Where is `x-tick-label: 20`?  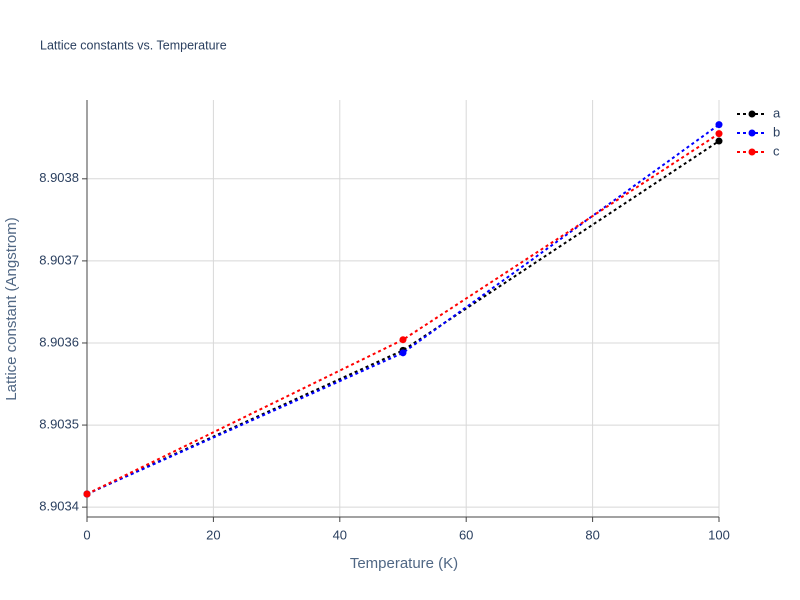 x-tick-label: 20 is located at coordinates (213, 534).